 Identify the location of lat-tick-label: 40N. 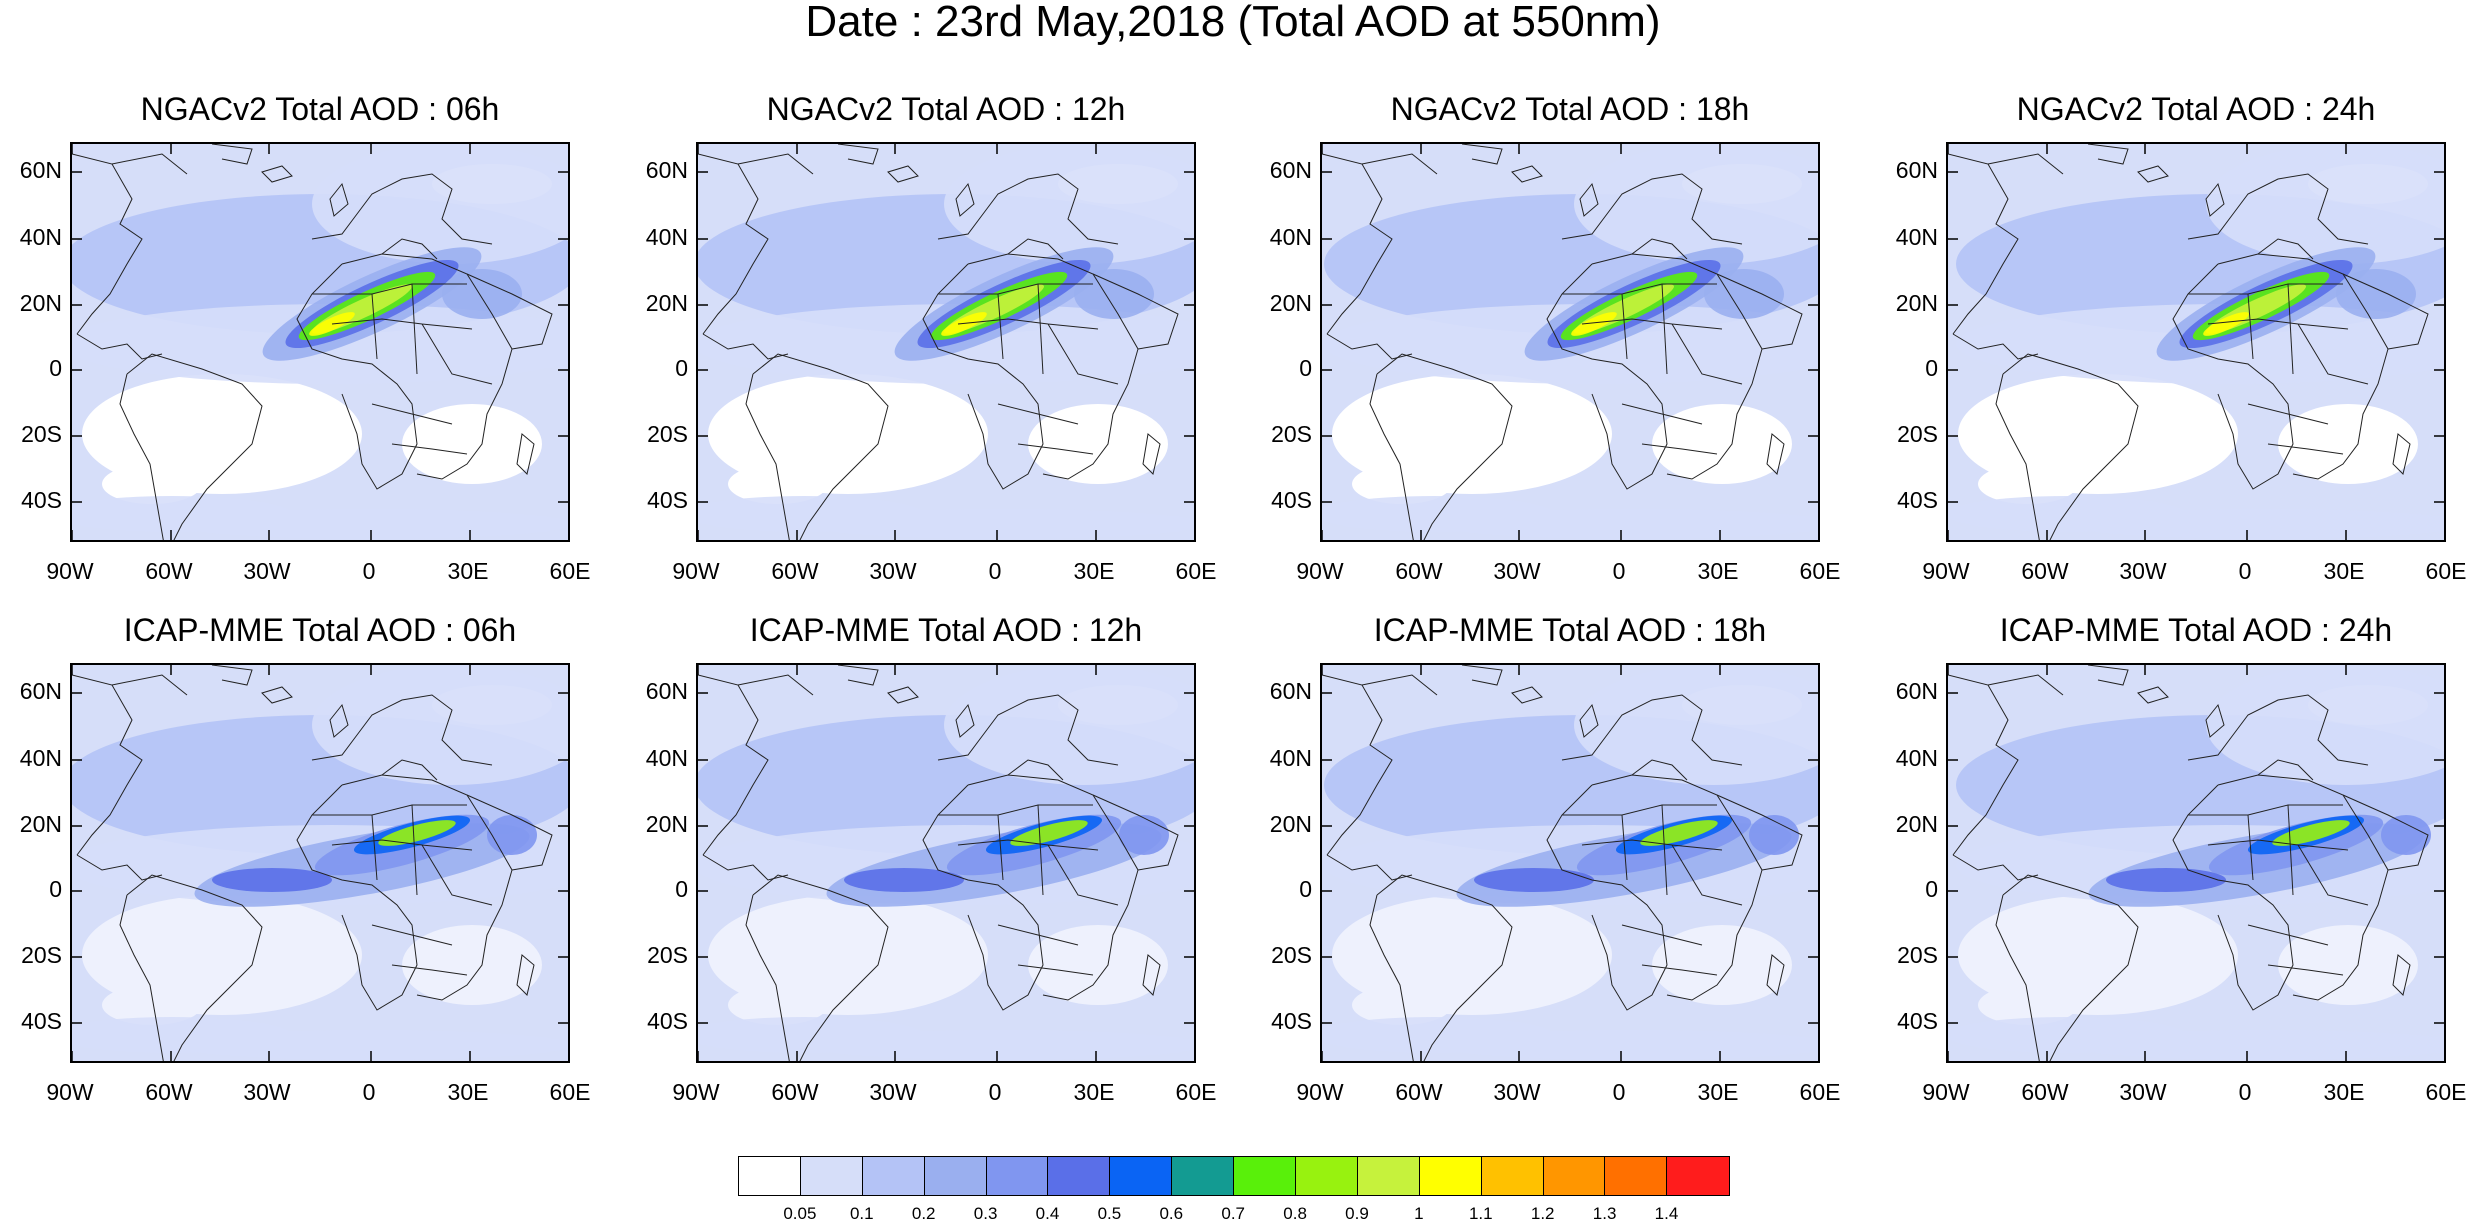
(1290, 237).